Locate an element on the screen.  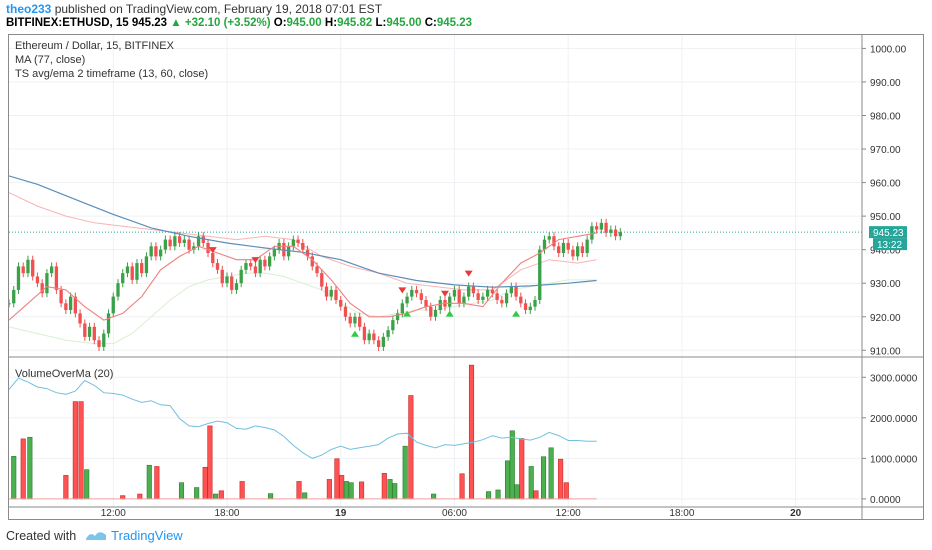
countdown-badge is located at coordinates (890, 244).